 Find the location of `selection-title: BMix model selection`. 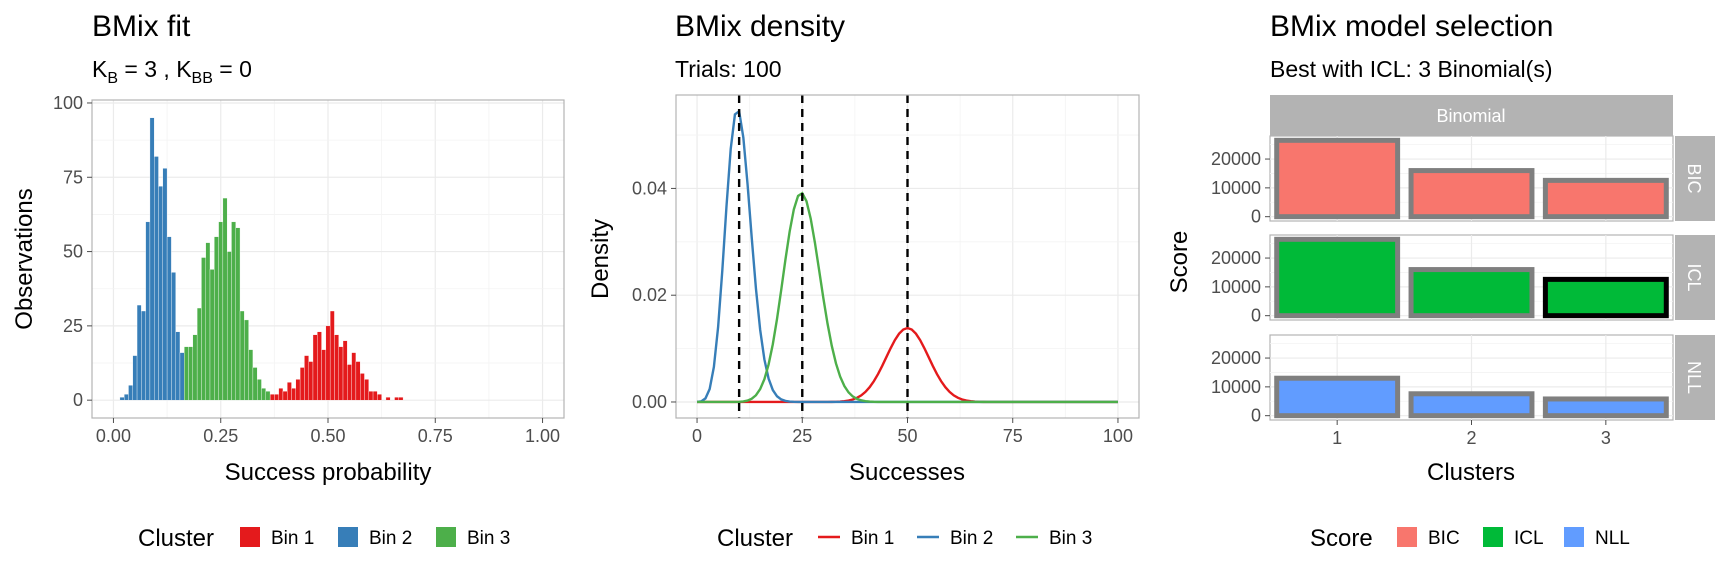

selection-title: BMix model selection is located at coordinates (1411, 26).